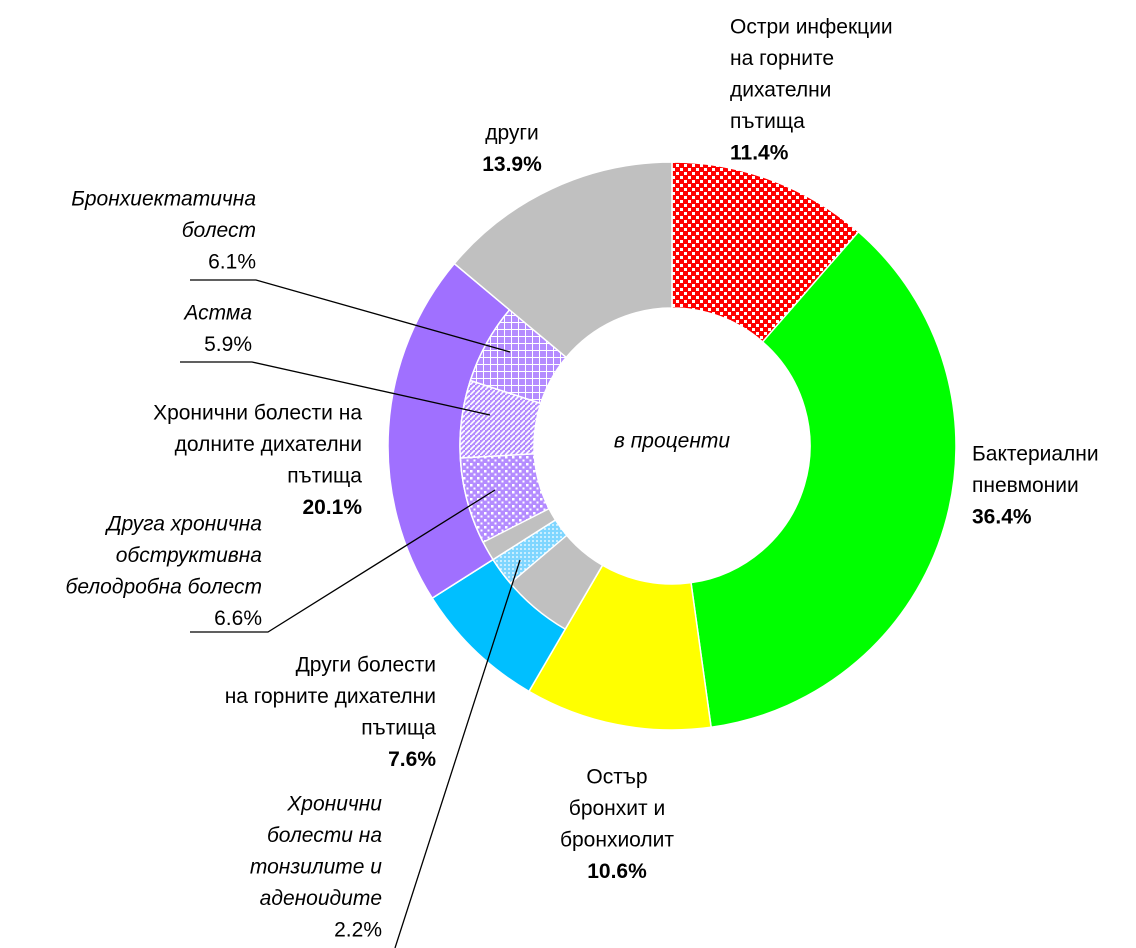 This screenshot has width=1136, height=948. What do you see at coordinates (366, 665) in the screenshot?
I see `segment-label: Други болести` at bounding box center [366, 665].